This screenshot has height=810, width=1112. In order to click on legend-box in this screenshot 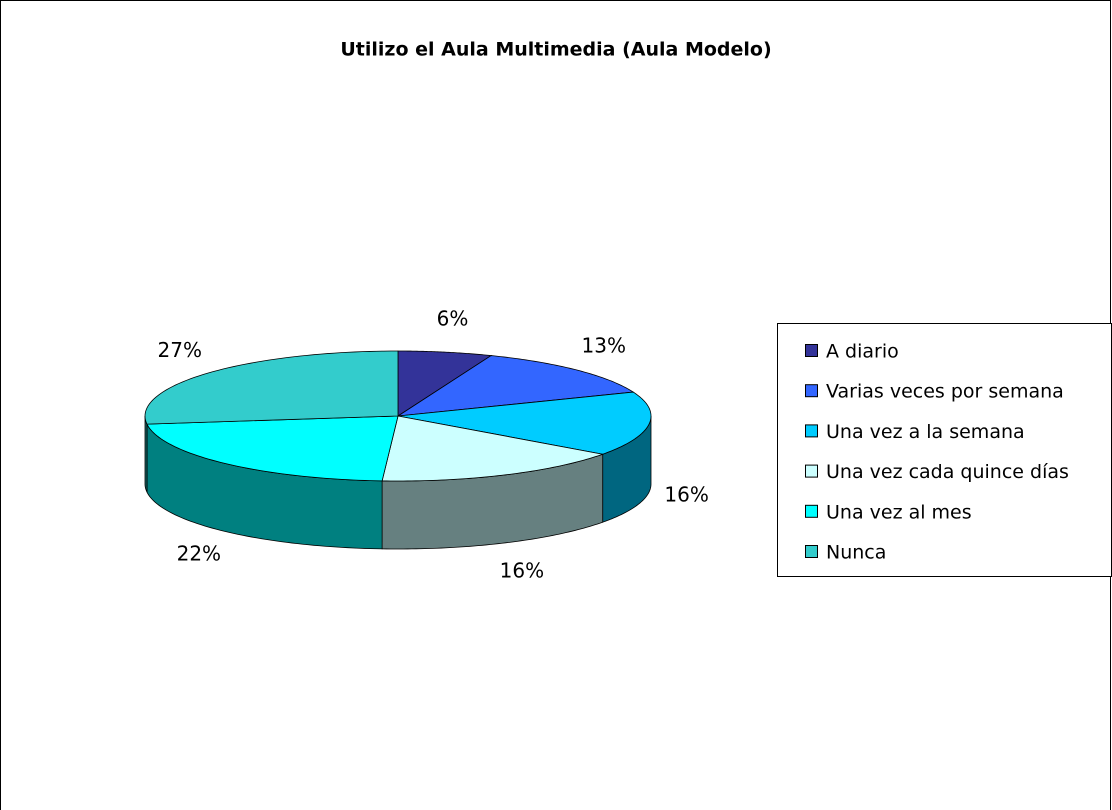, I will do `click(944, 450)`.